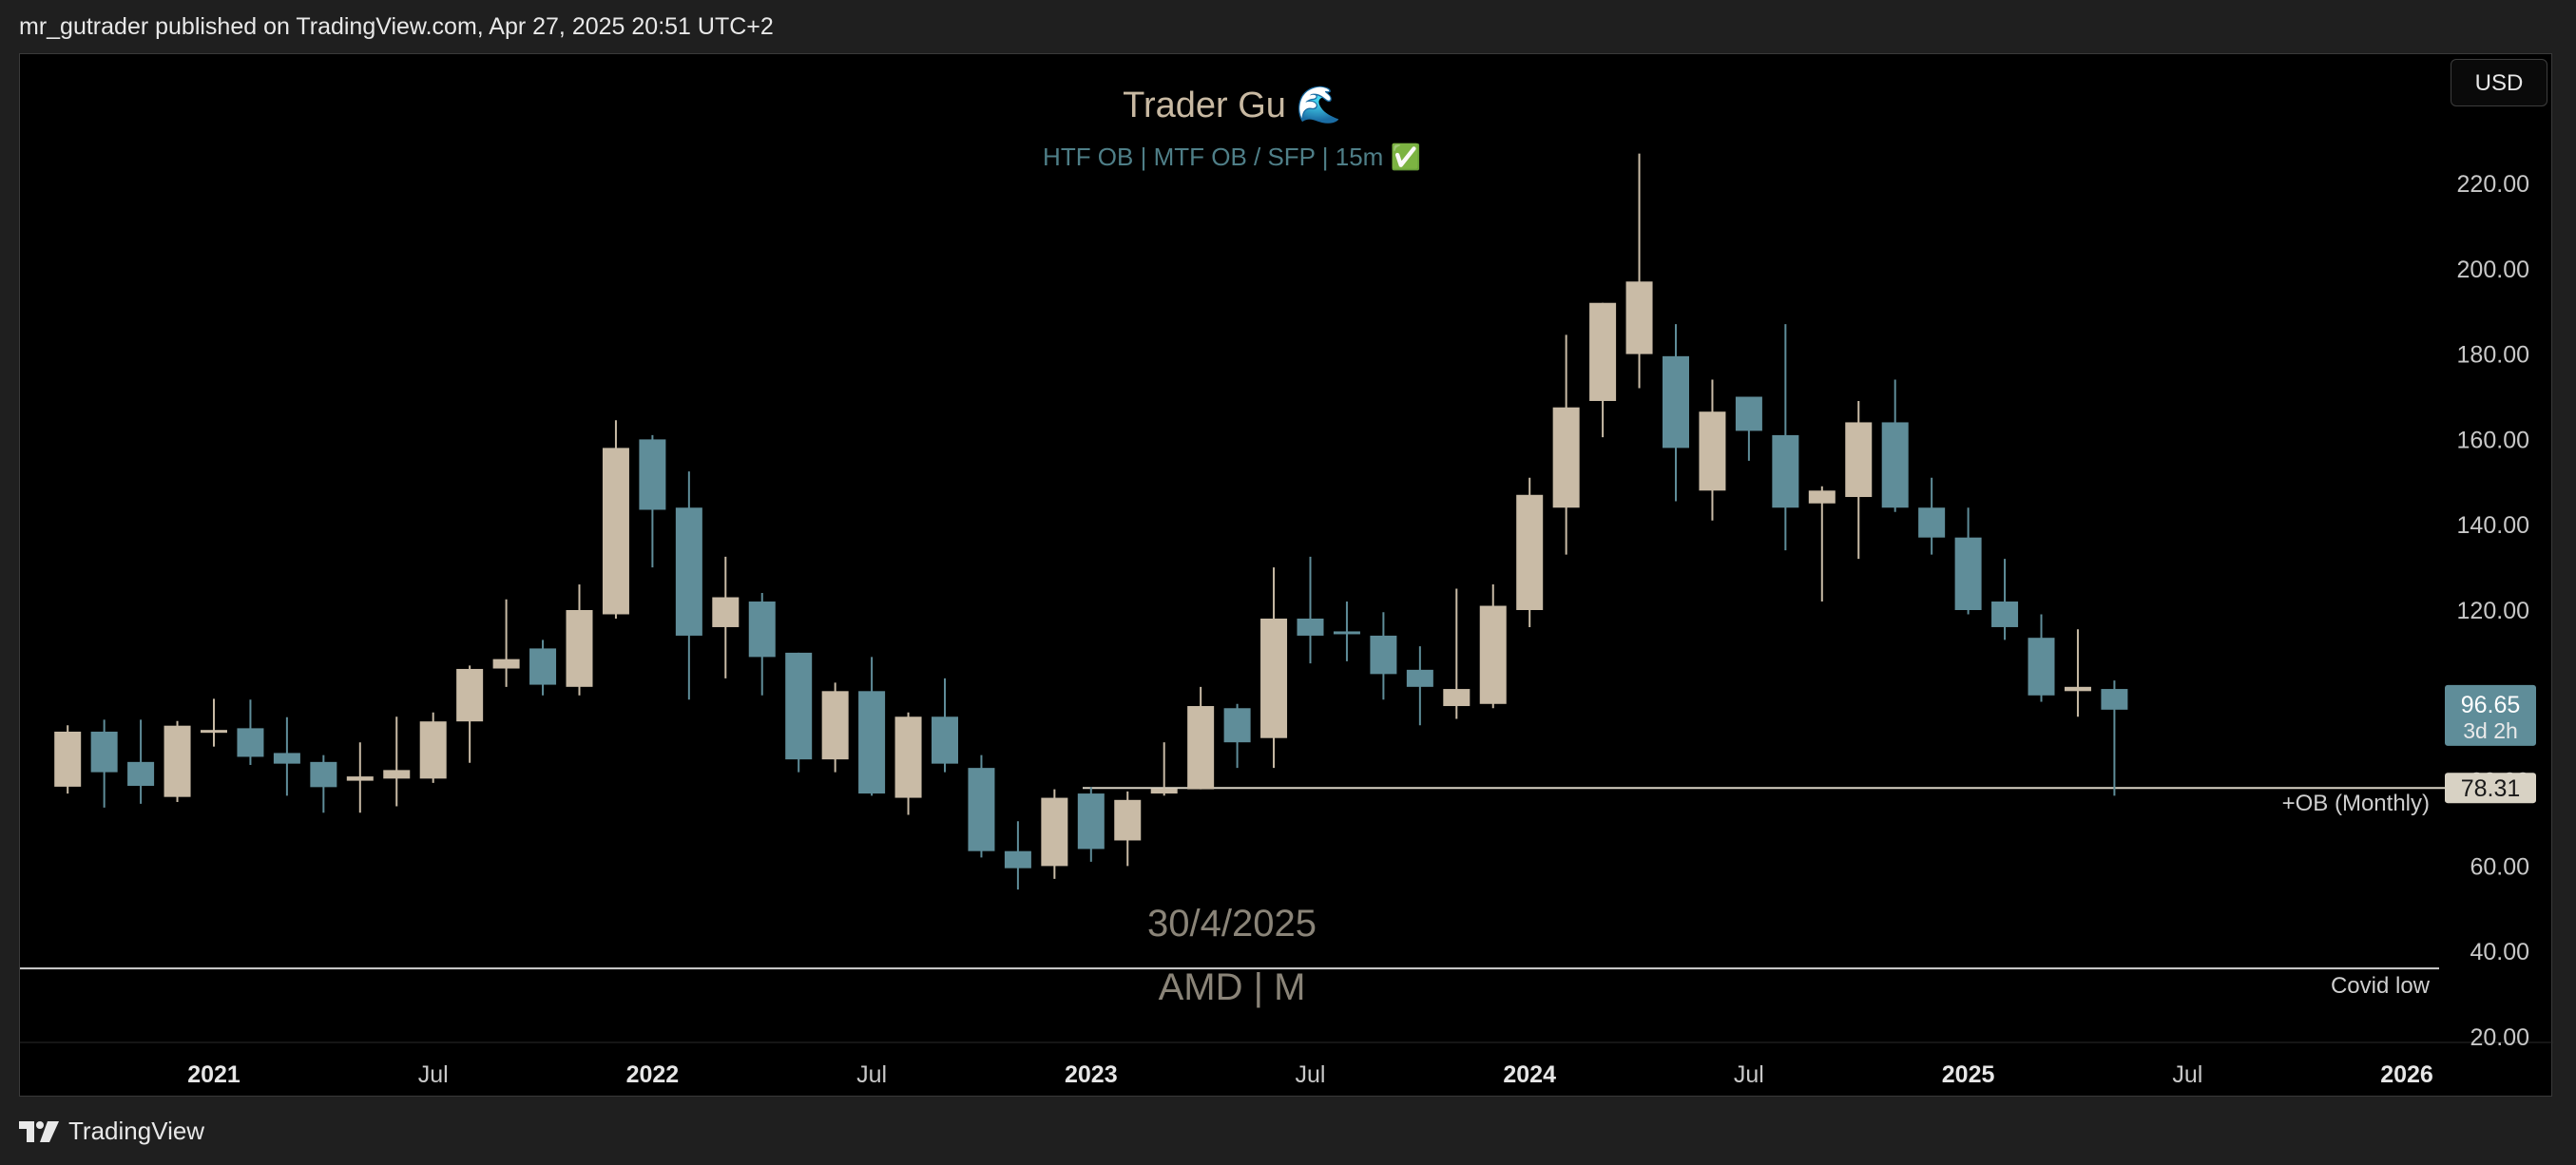  What do you see at coordinates (2491, 730) in the screenshot?
I see `countdown-text: 3d 2h` at bounding box center [2491, 730].